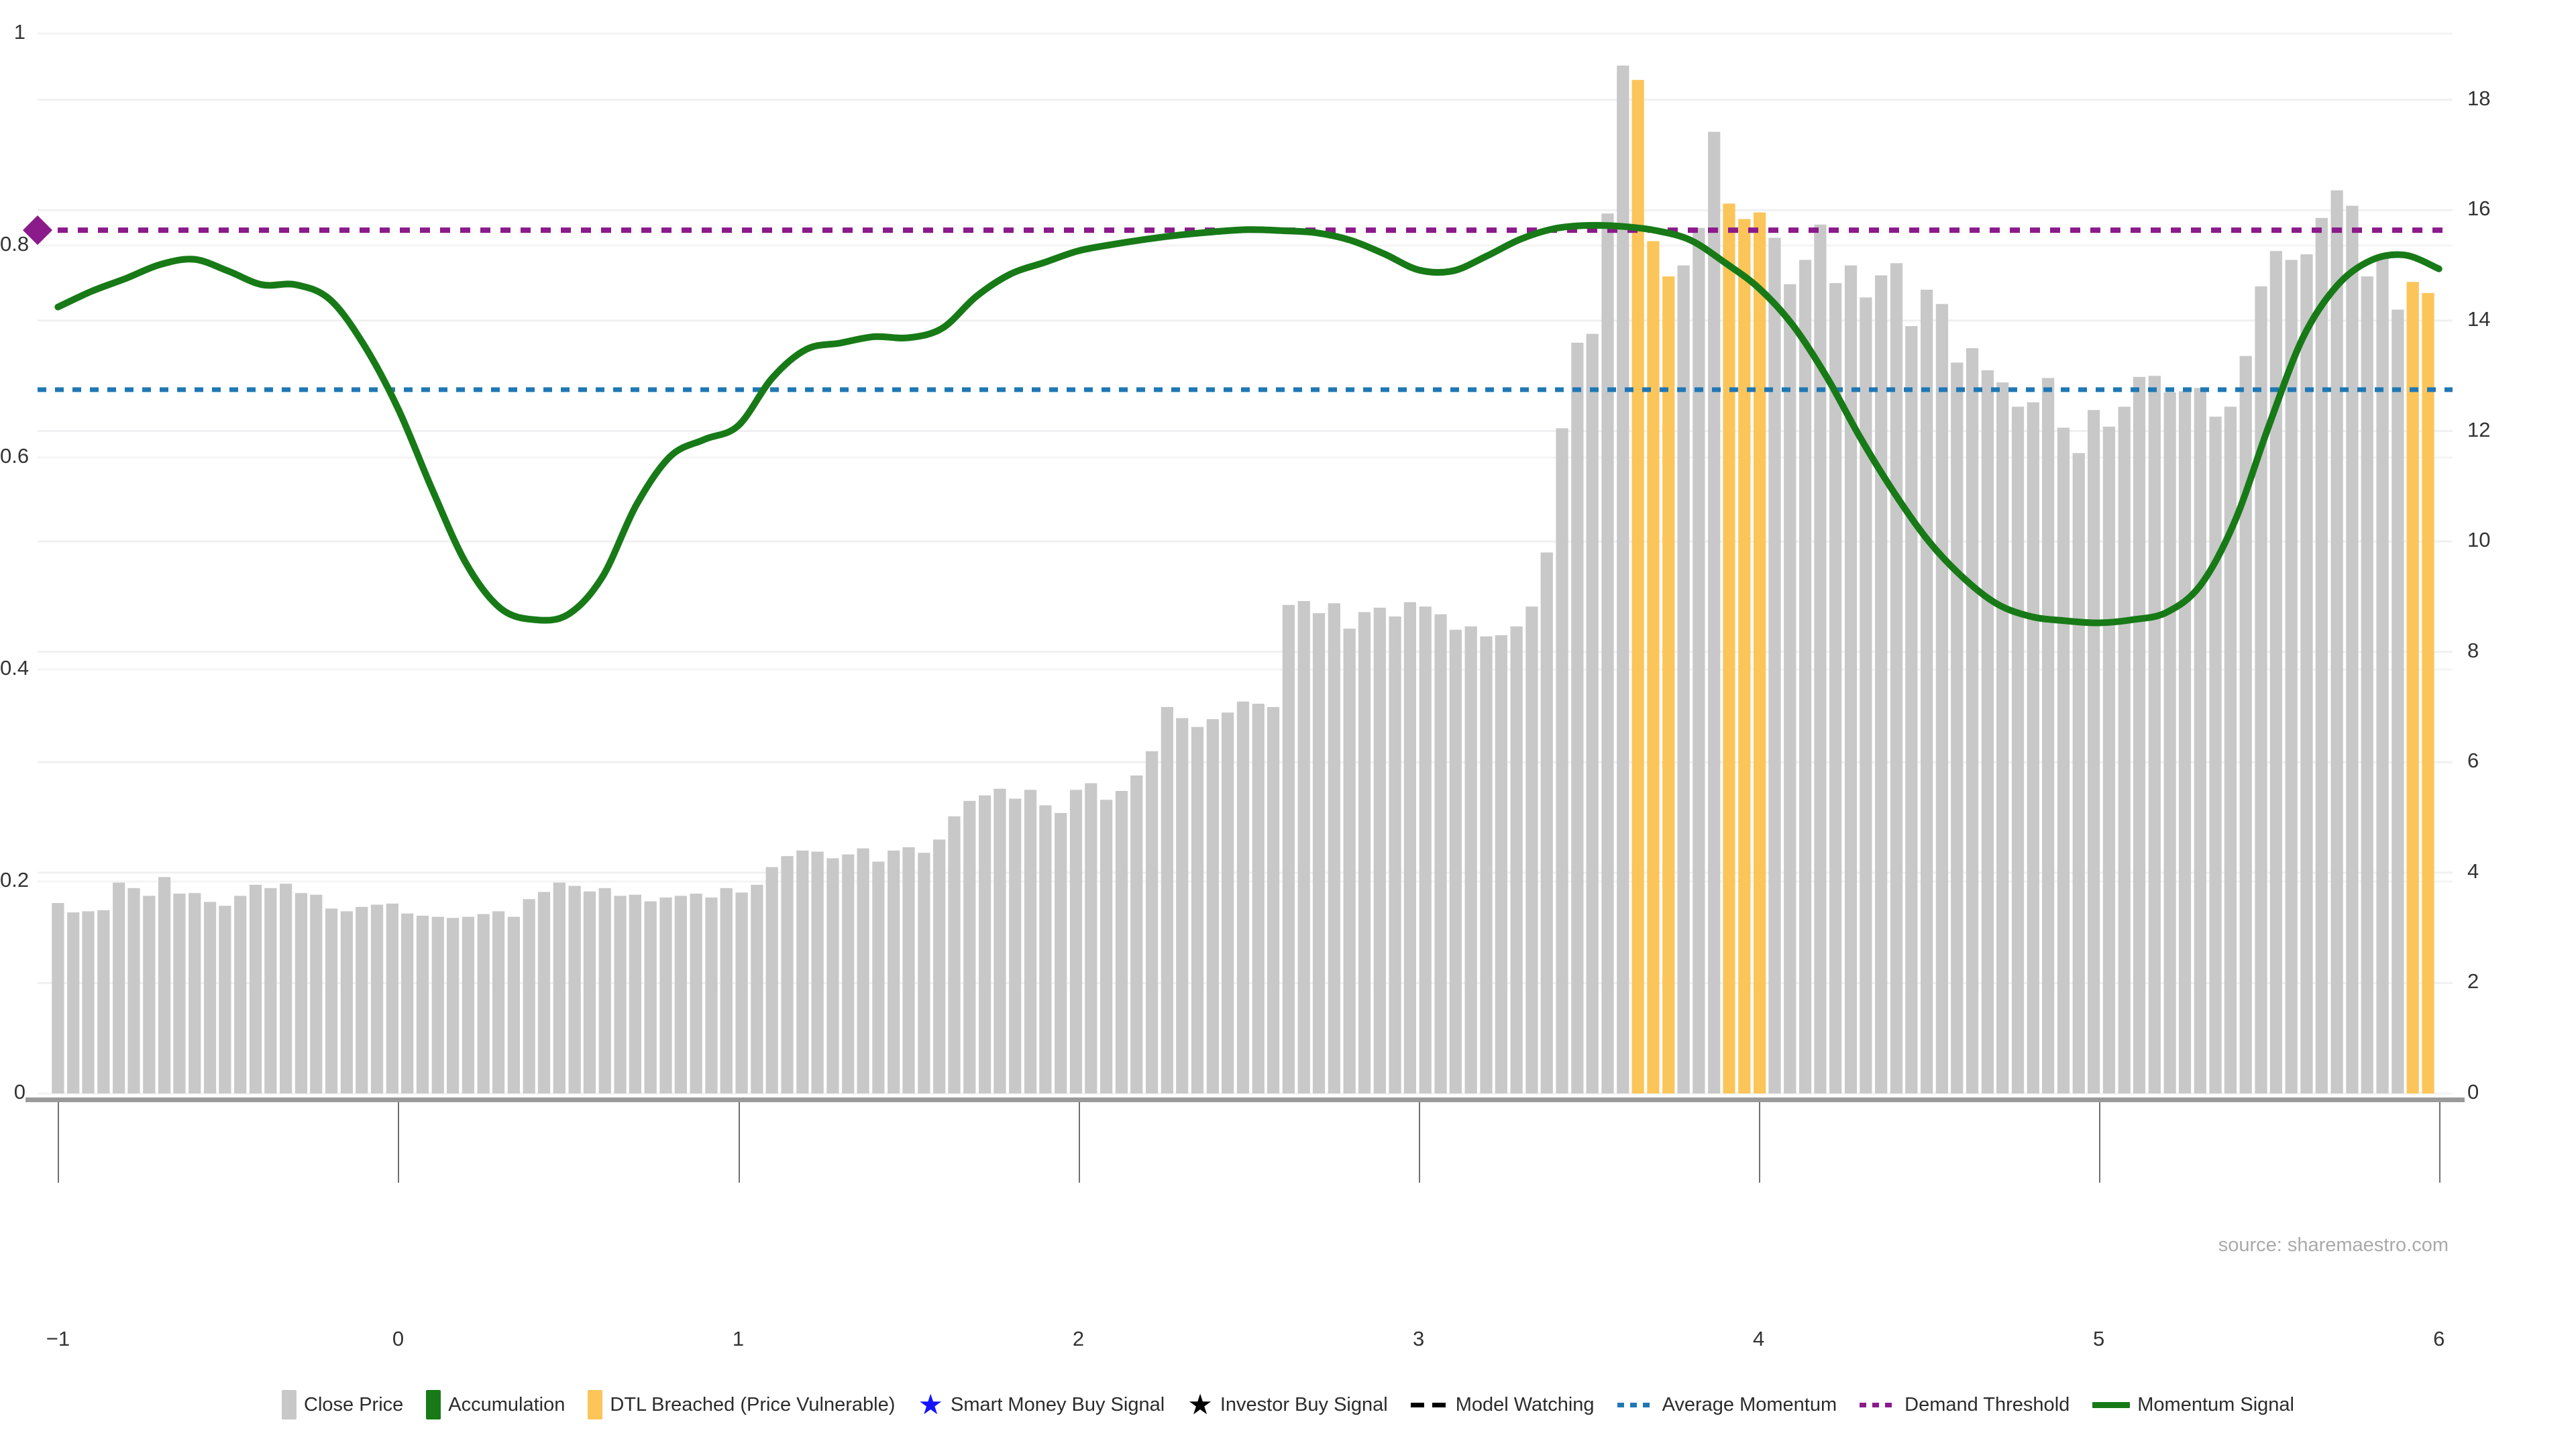 This screenshot has height=1449, width=2576. What do you see at coordinates (2473, 650) in the screenshot?
I see `y-axis-right-tick: 8` at bounding box center [2473, 650].